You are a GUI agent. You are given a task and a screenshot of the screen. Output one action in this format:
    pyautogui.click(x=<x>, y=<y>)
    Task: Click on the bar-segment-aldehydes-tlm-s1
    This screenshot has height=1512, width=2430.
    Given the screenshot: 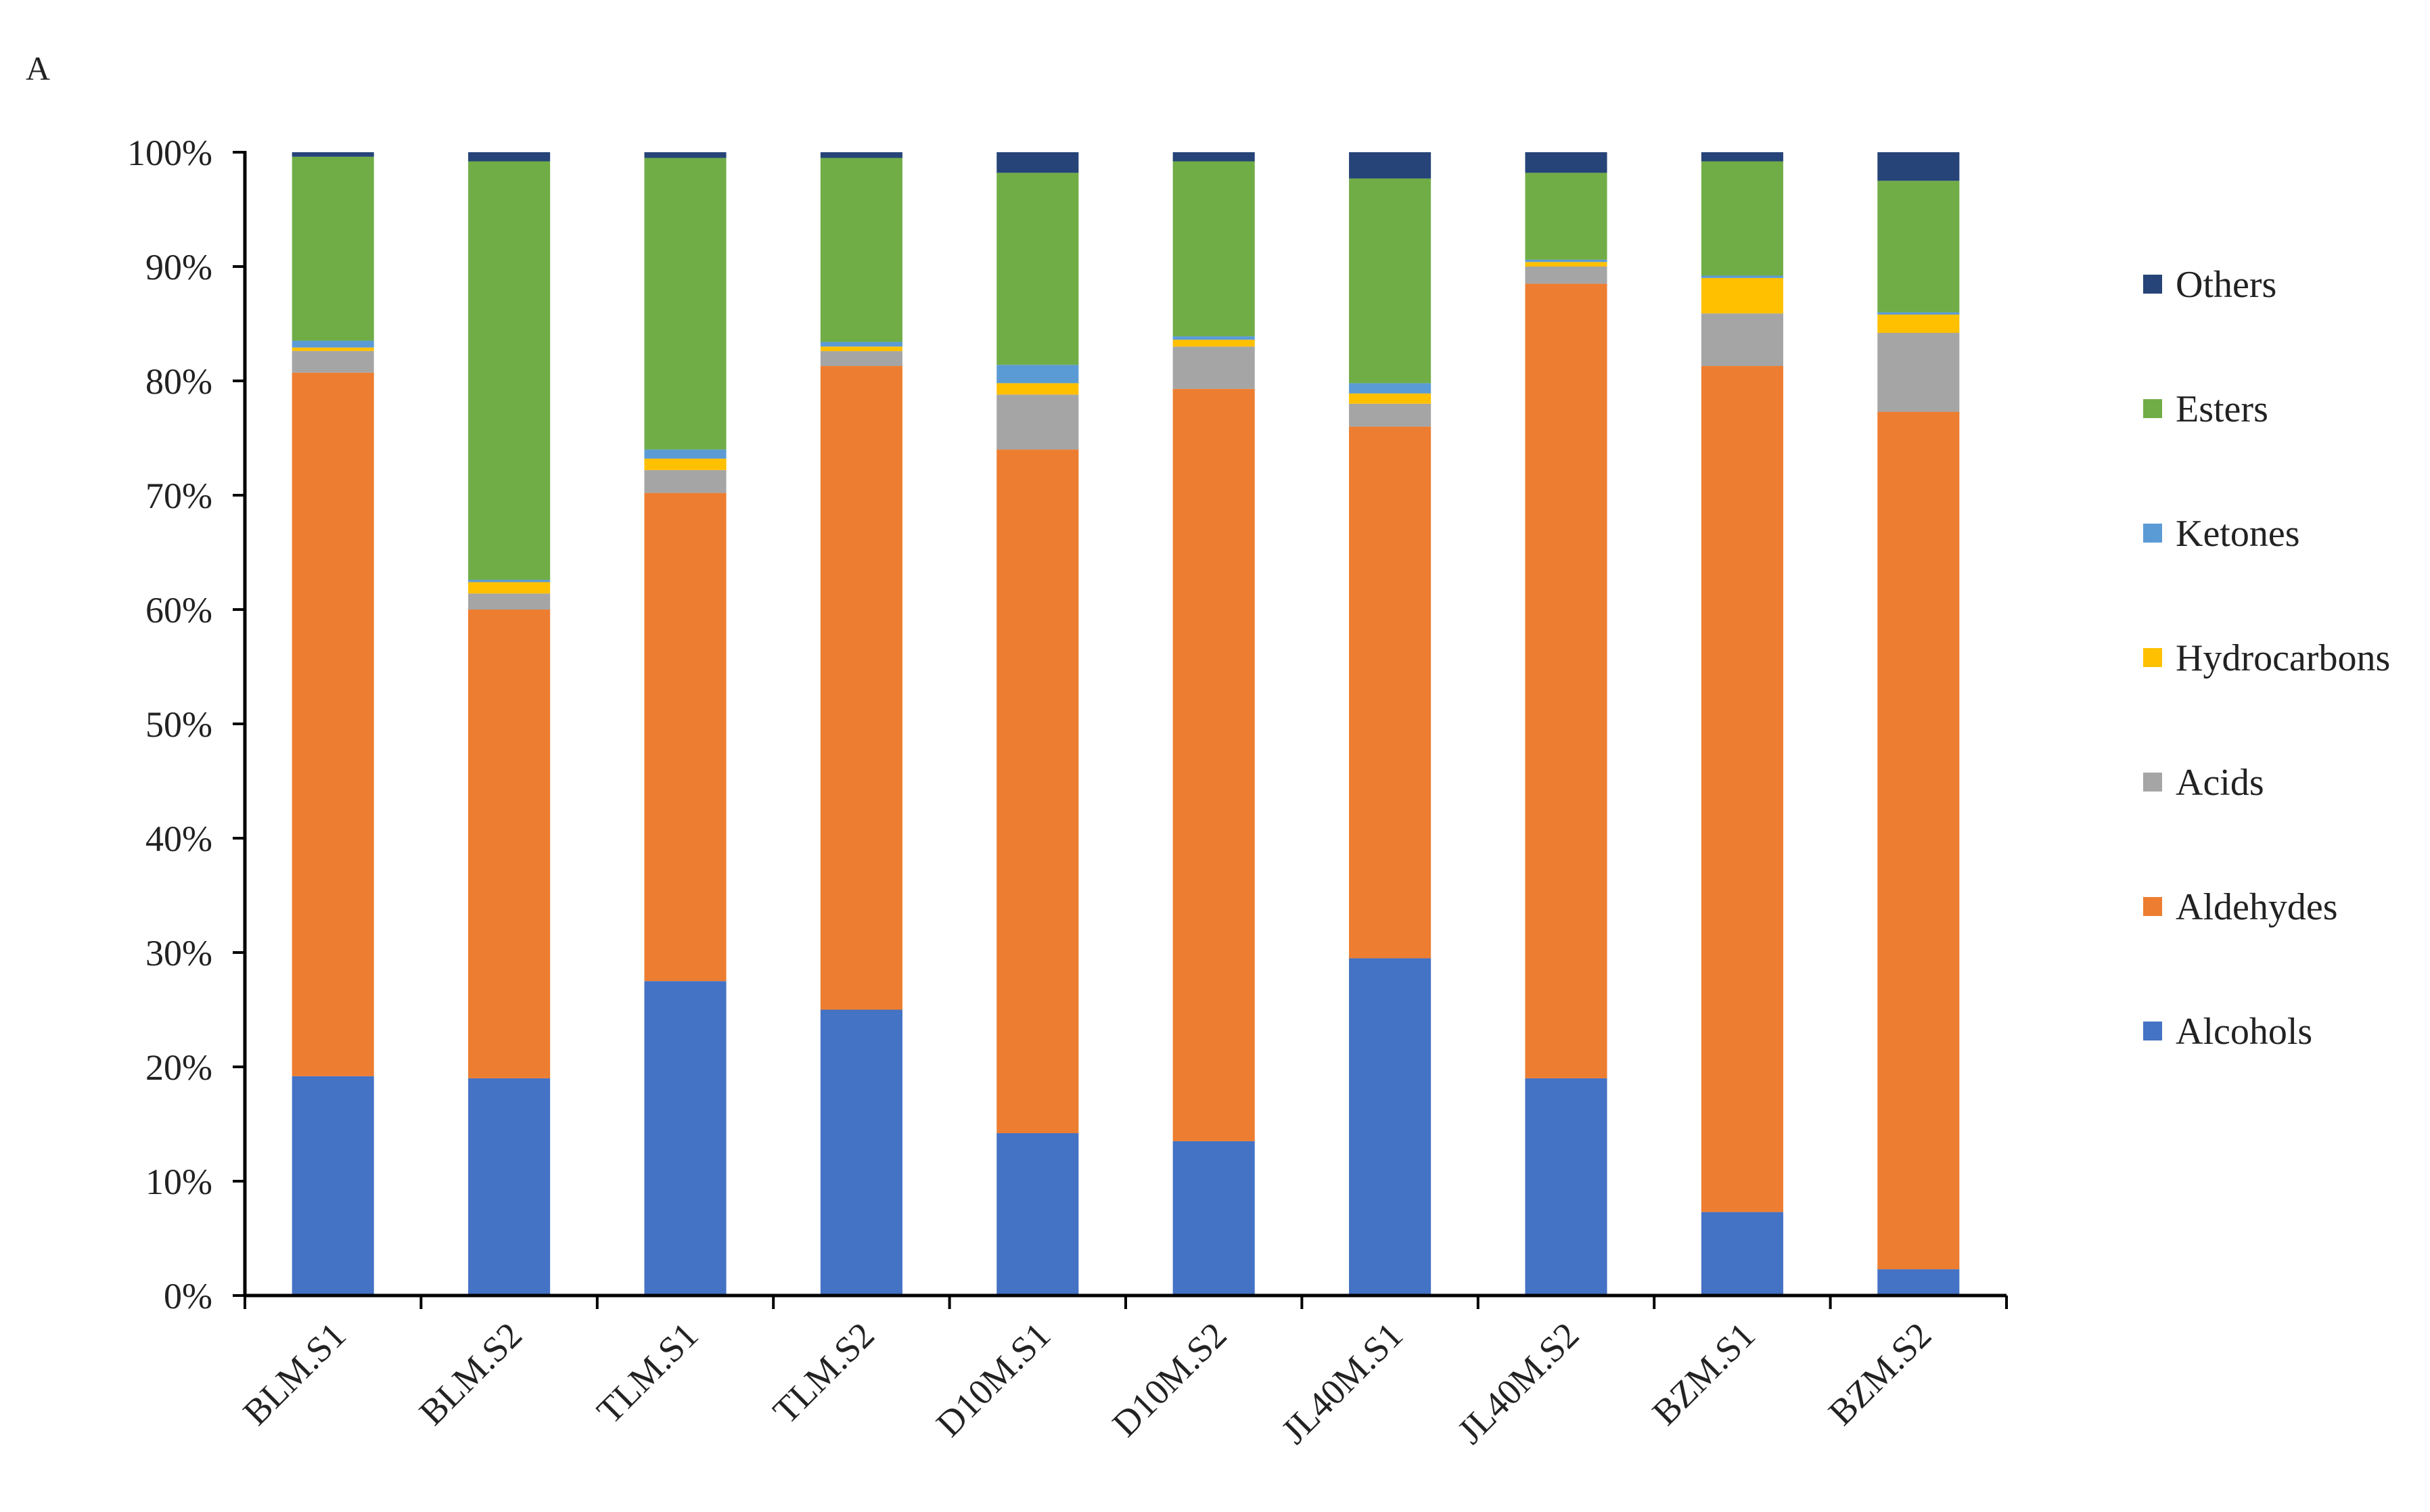 What is the action you would take?
    pyautogui.click(x=686, y=737)
    